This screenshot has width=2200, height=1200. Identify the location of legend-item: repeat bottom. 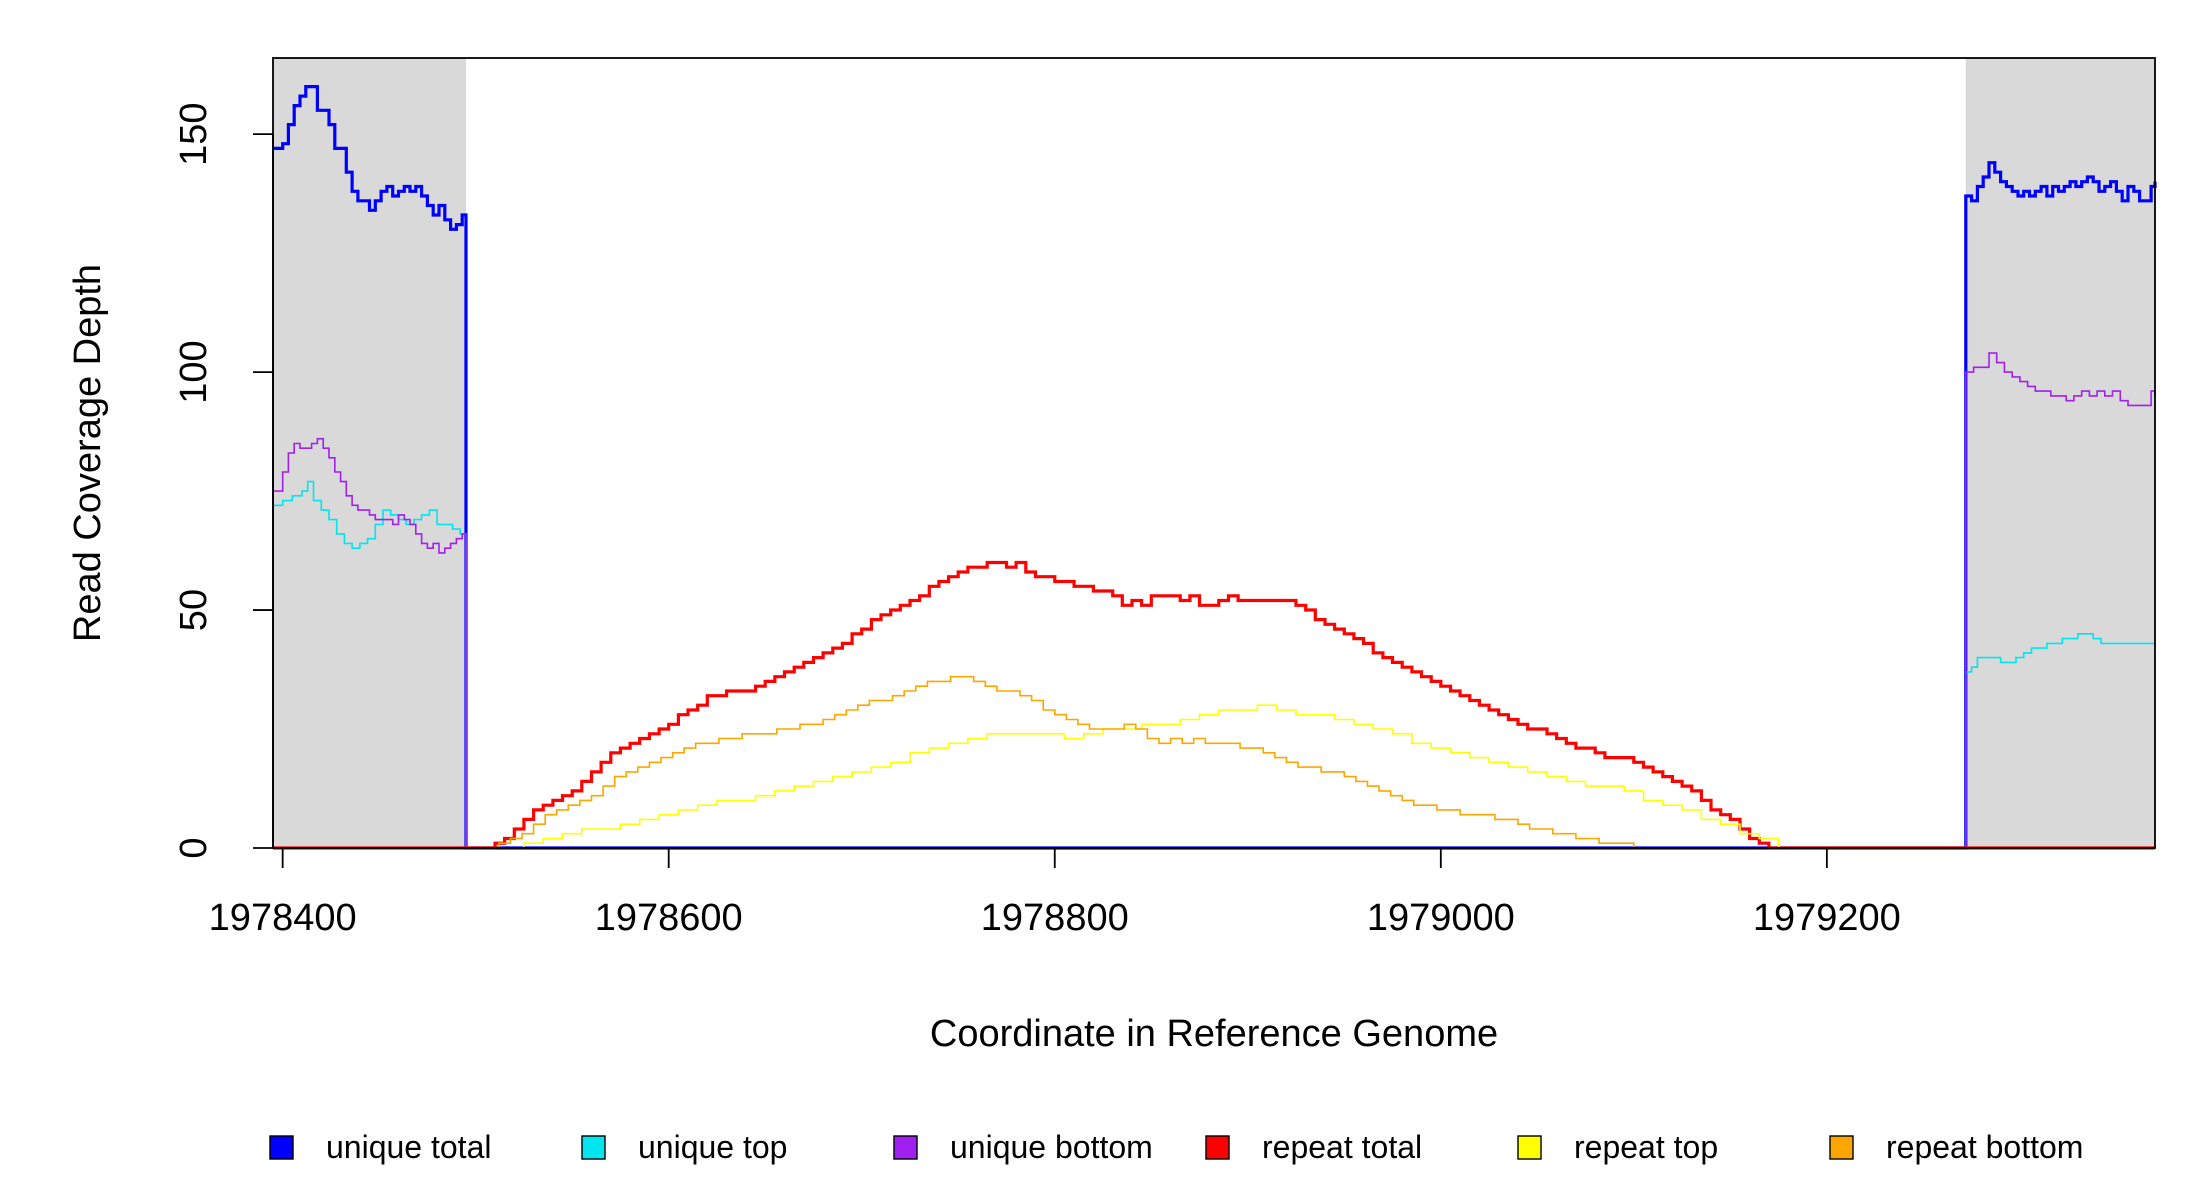
(1956, 1147).